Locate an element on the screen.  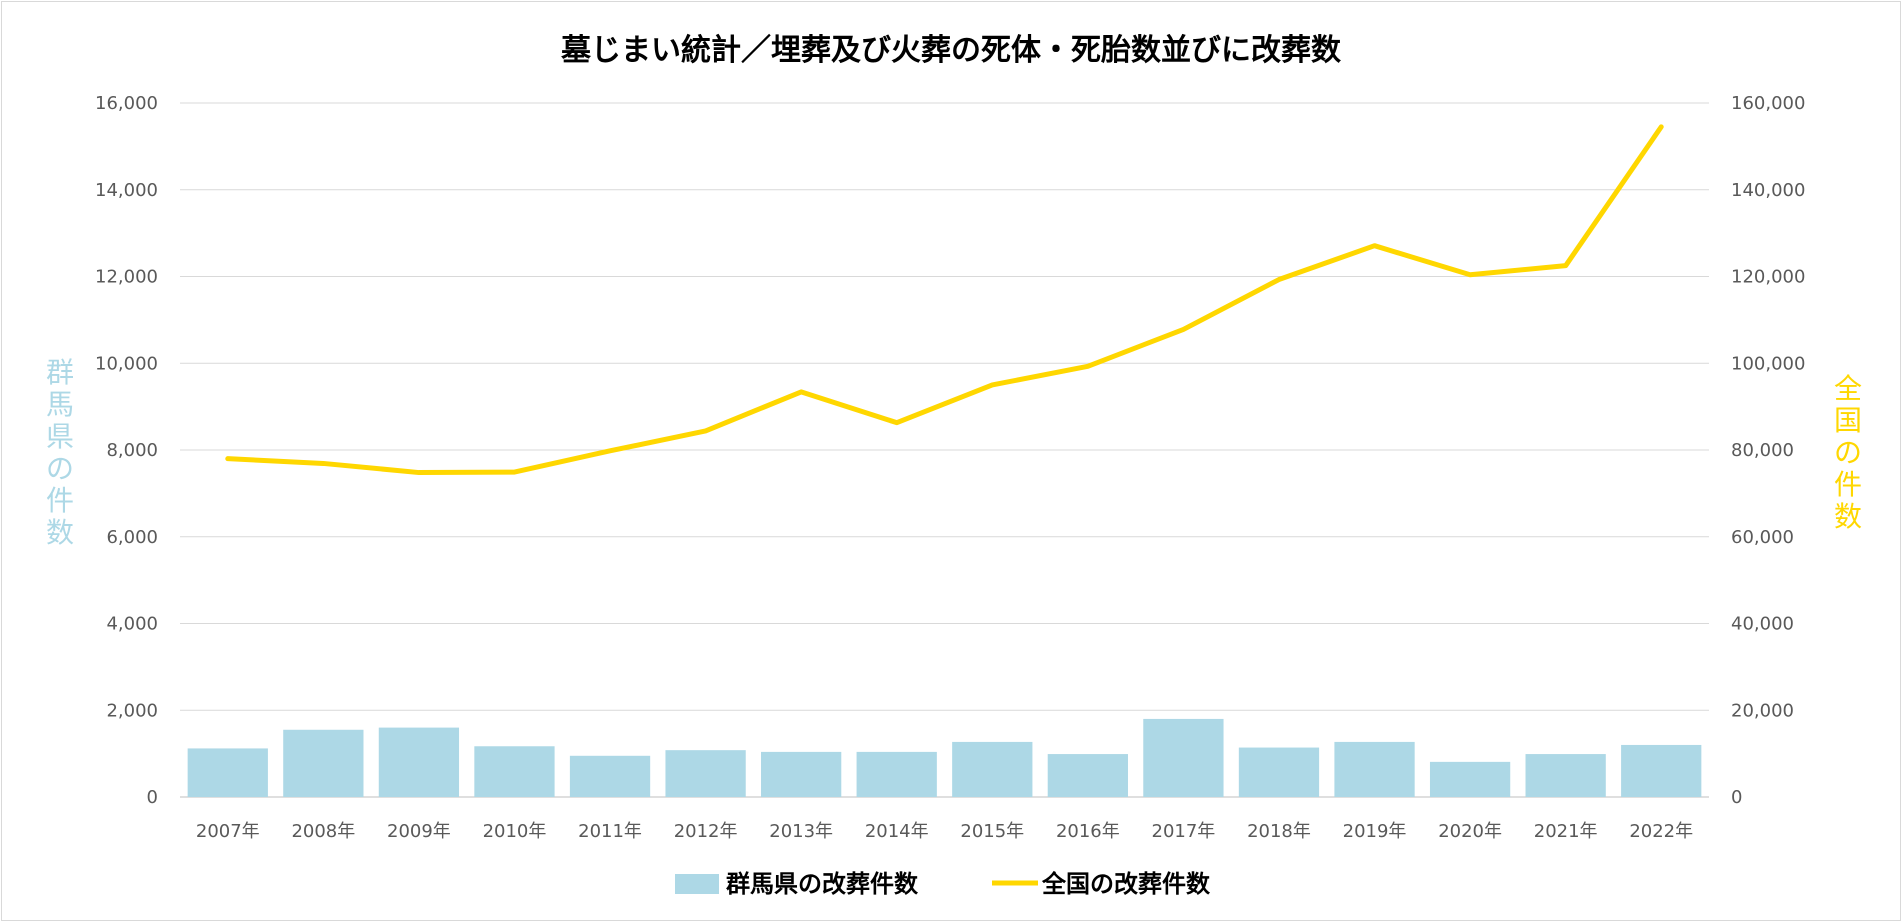
y-left-tick-label: 10,000 is located at coordinates (126, 363).